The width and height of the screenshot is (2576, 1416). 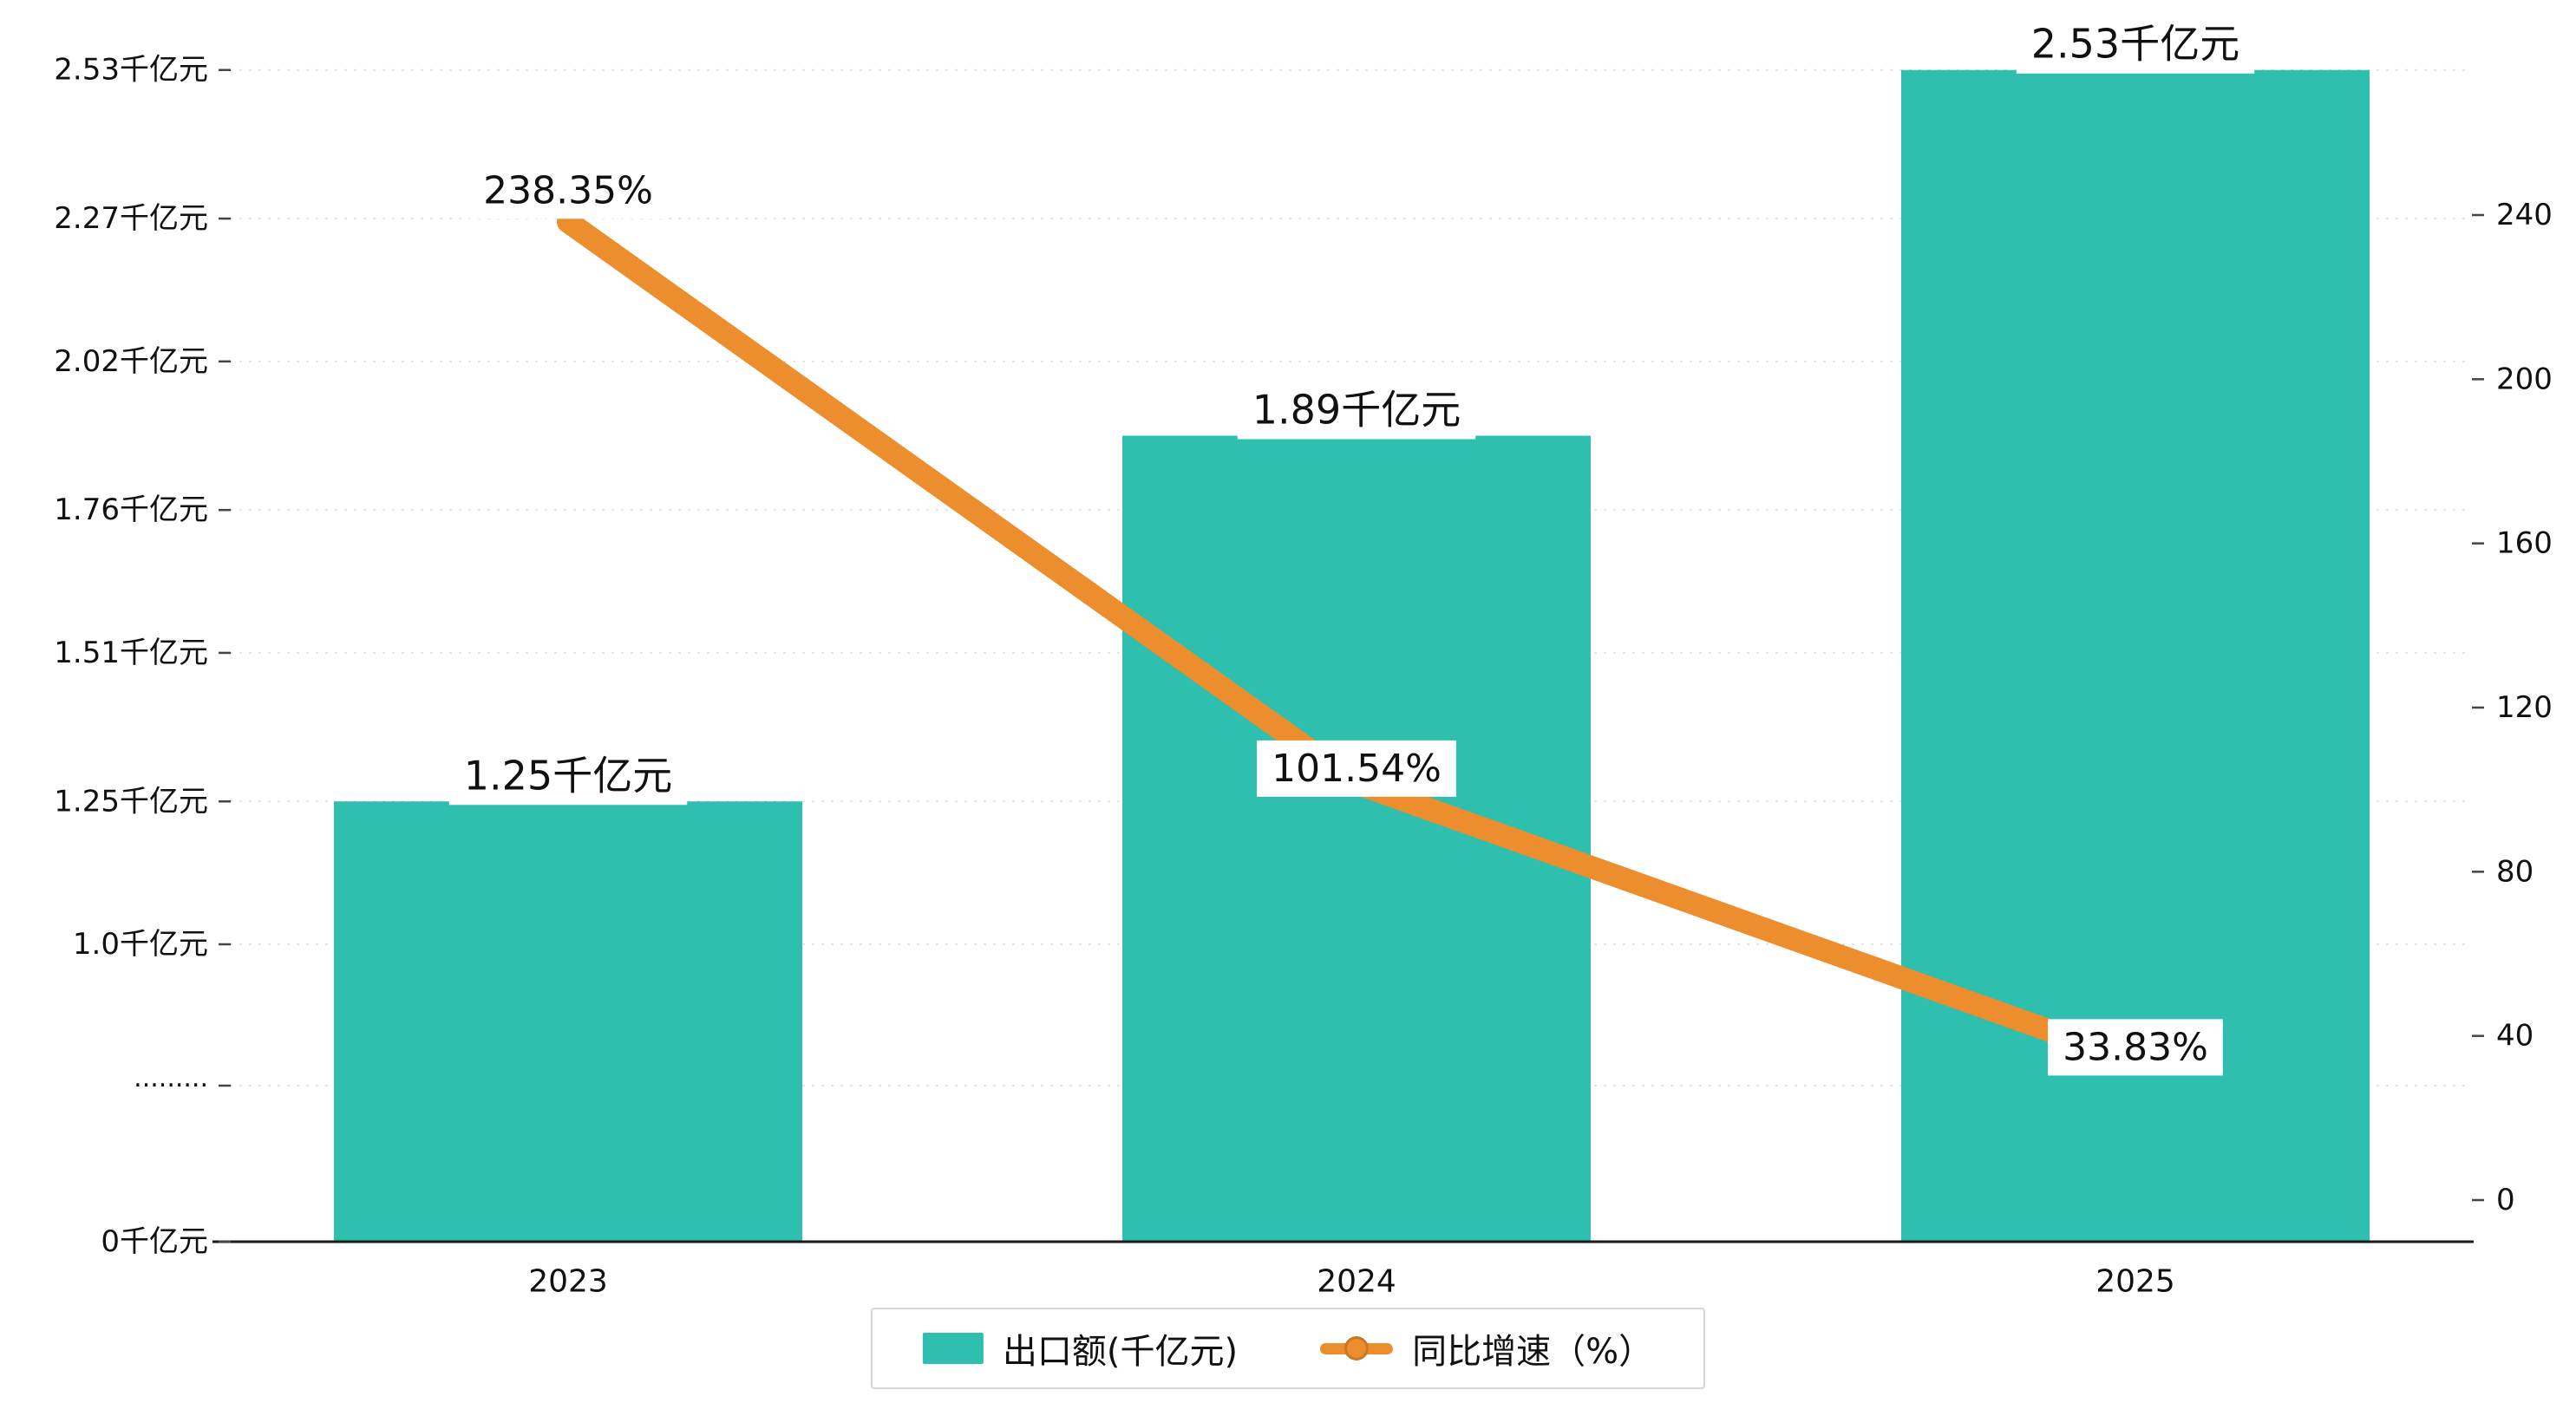 I want to click on left-axis-tick-label: 0千亿元, so click(x=154, y=1242).